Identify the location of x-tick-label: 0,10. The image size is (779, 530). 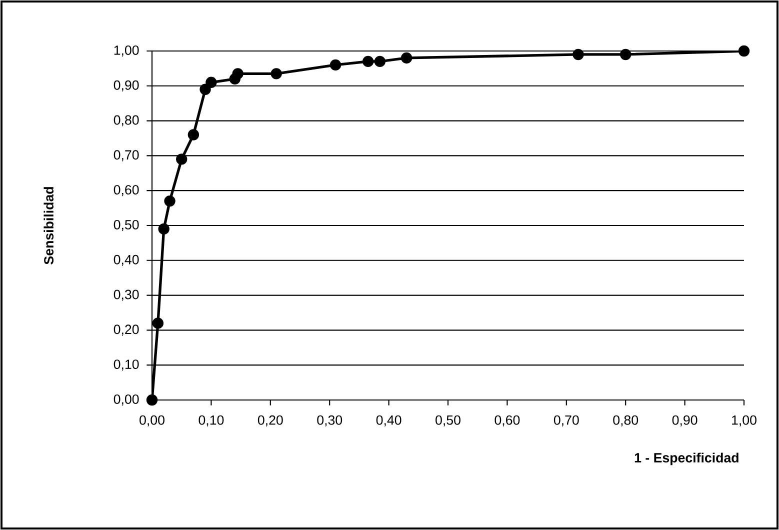
(211, 420).